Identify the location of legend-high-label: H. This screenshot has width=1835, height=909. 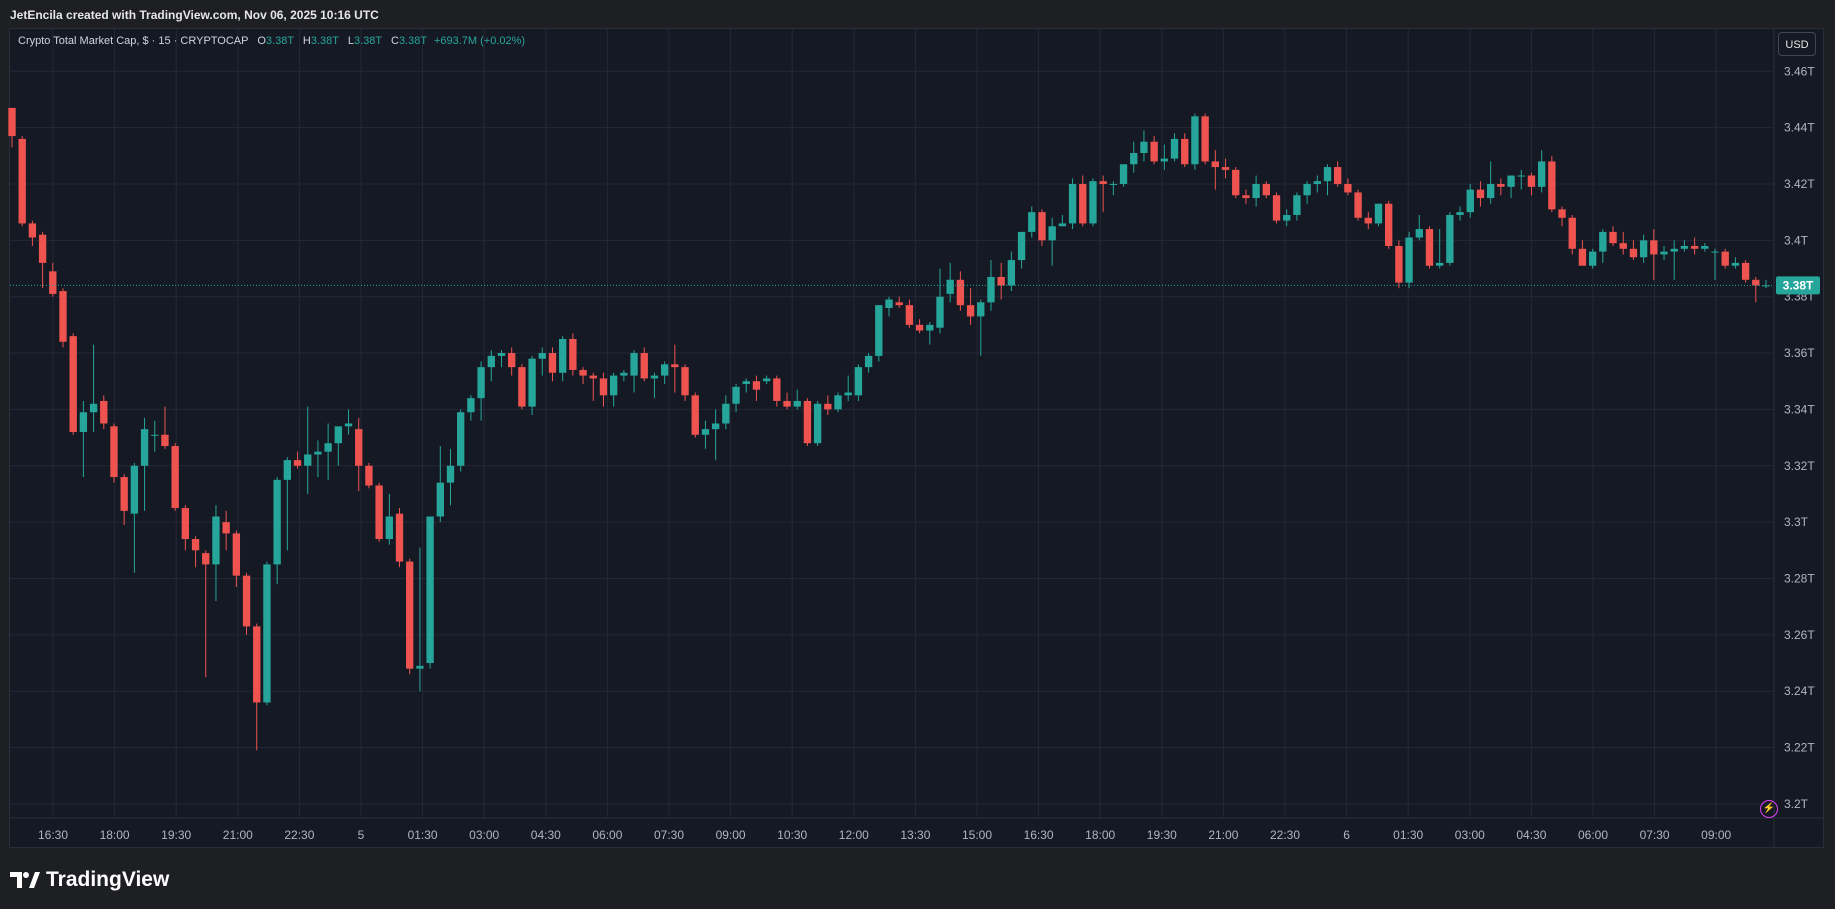
(306, 41).